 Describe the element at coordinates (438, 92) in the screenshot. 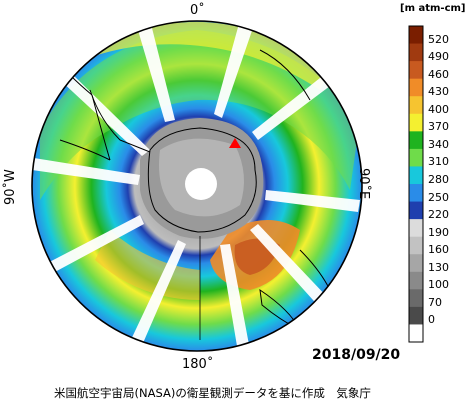

I see `colorbar-tick-label: 430` at that location.